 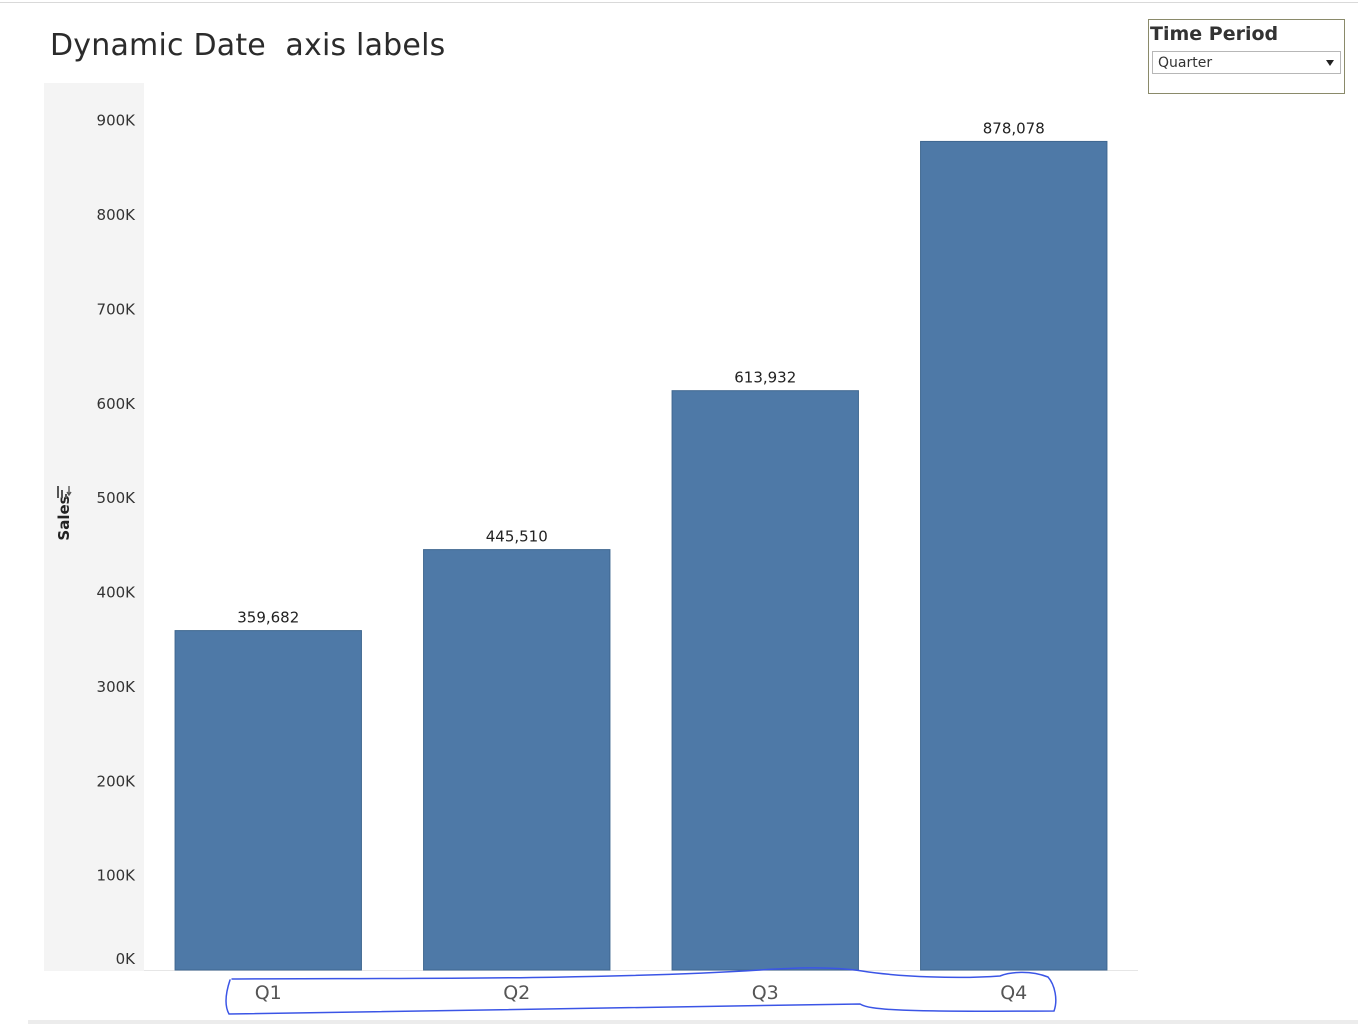 I want to click on chevron-down-icon, so click(x=1330, y=63).